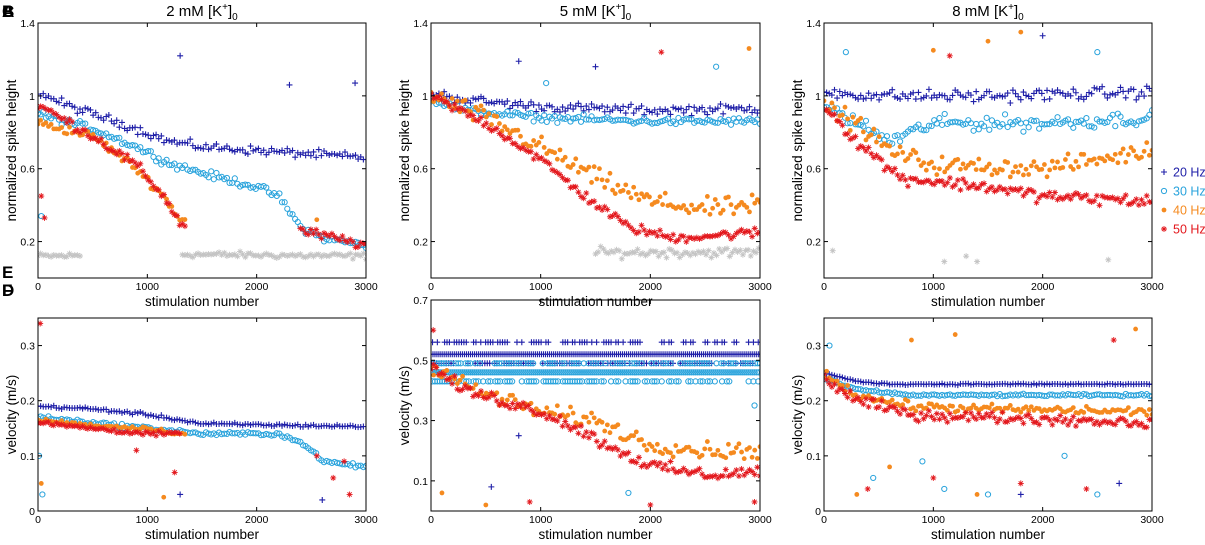  What do you see at coordinates (541, 287) in the screenshot?
I see `x-tick-label: 1000` at bounding box center [541, 287].